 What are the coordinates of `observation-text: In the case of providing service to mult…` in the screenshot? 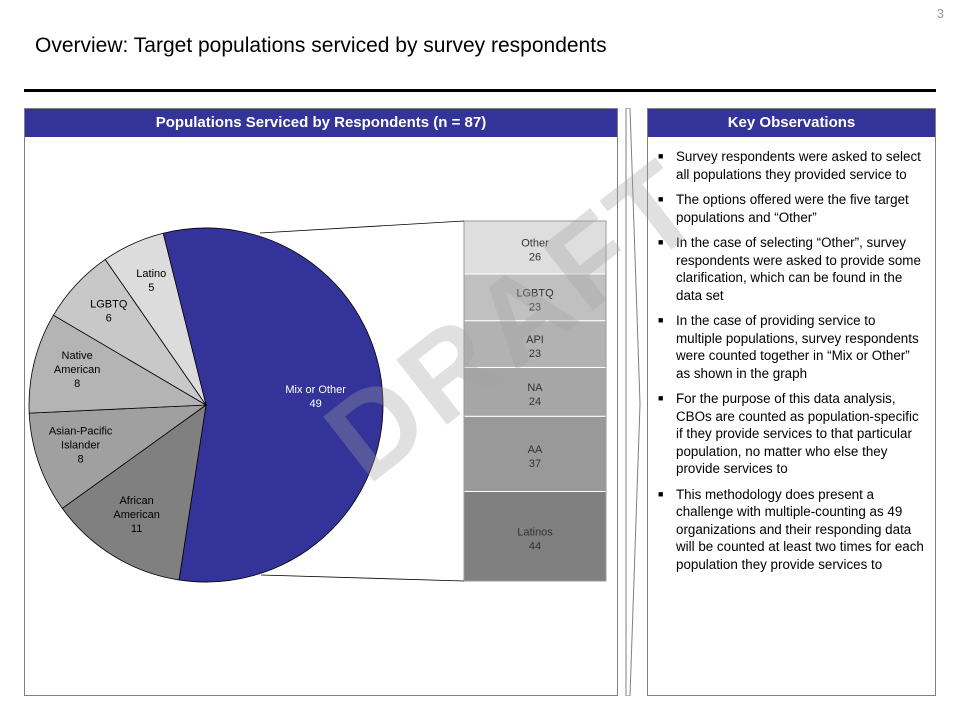 It's located at (797, 347).